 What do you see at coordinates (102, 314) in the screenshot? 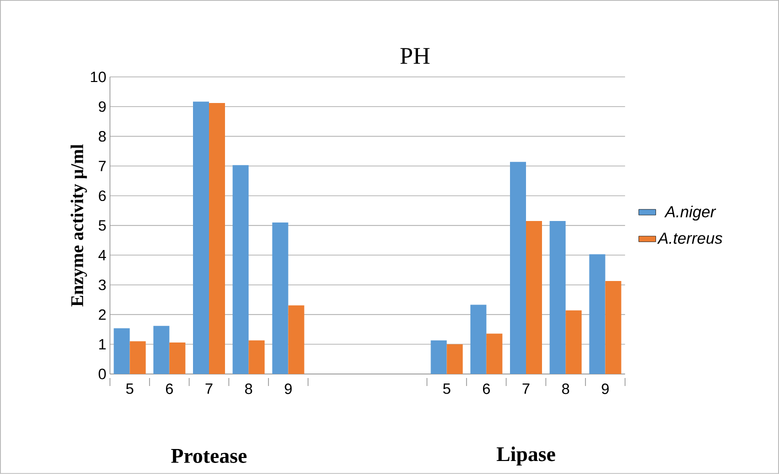
I see `y-tick-label: 2` at bounding box center [102, 314].